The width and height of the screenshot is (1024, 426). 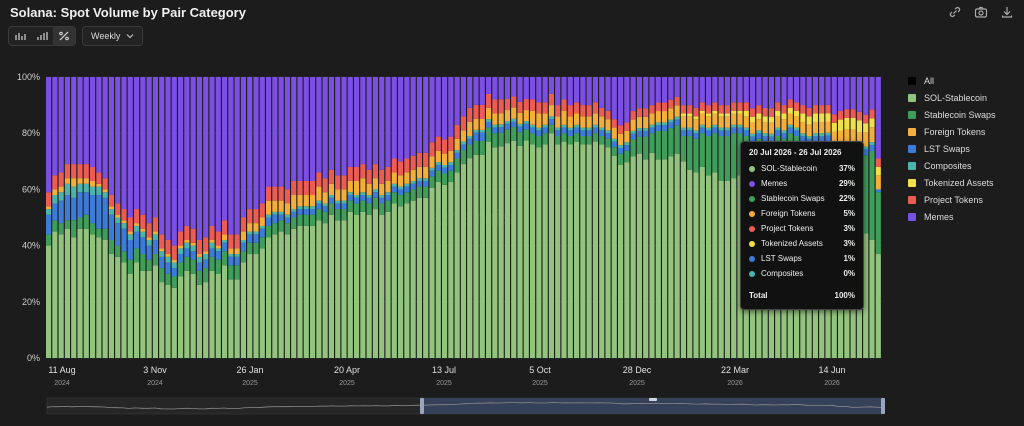 I want to click on legend-item: Stablecoin Swaps, so click(x=952, y=114).